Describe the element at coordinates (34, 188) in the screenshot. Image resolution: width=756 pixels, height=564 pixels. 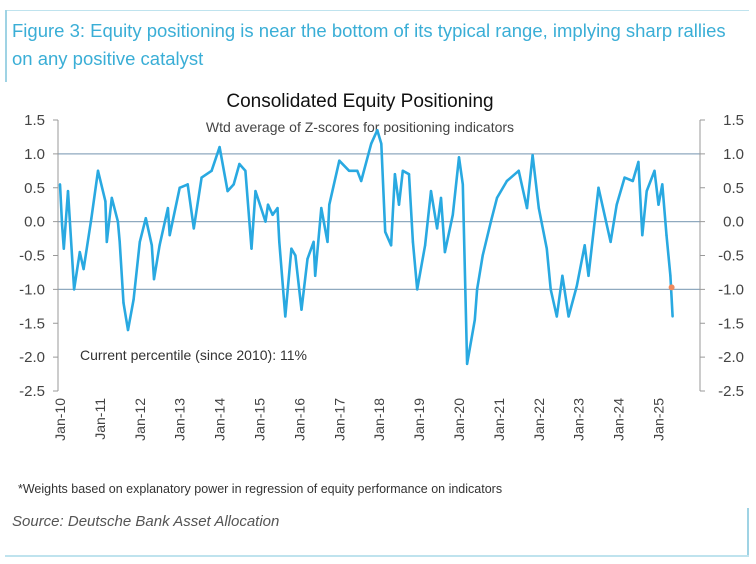
I see `left-y-tick-label: 0.5` at that location.